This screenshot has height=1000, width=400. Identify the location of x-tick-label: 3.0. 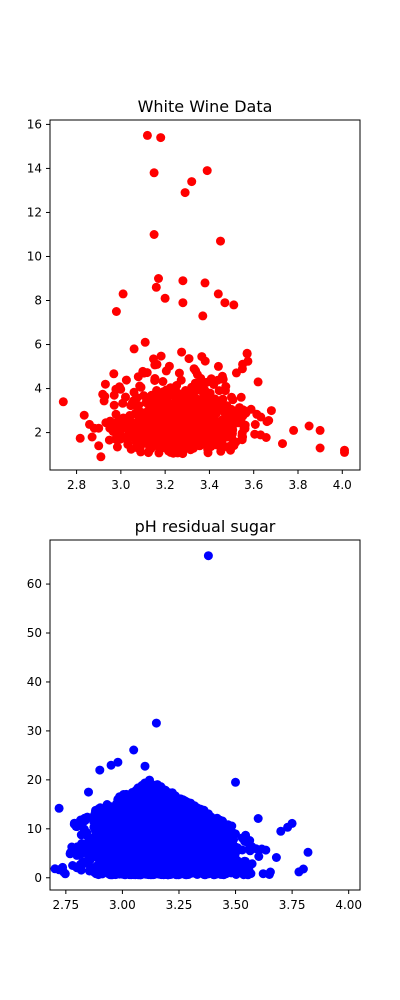
(120, 485).